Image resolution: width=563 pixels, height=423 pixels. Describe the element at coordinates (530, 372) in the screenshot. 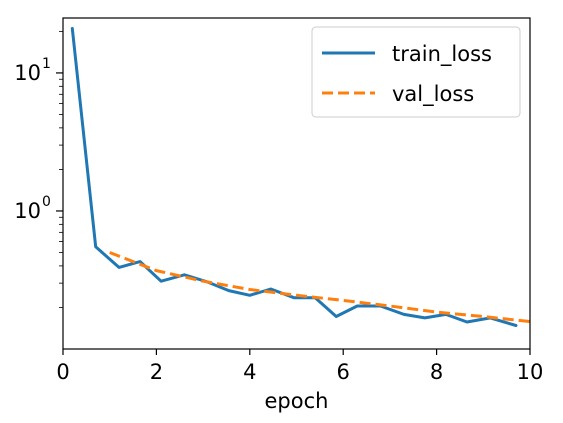

I see `x-tick-label: 10` at that location.